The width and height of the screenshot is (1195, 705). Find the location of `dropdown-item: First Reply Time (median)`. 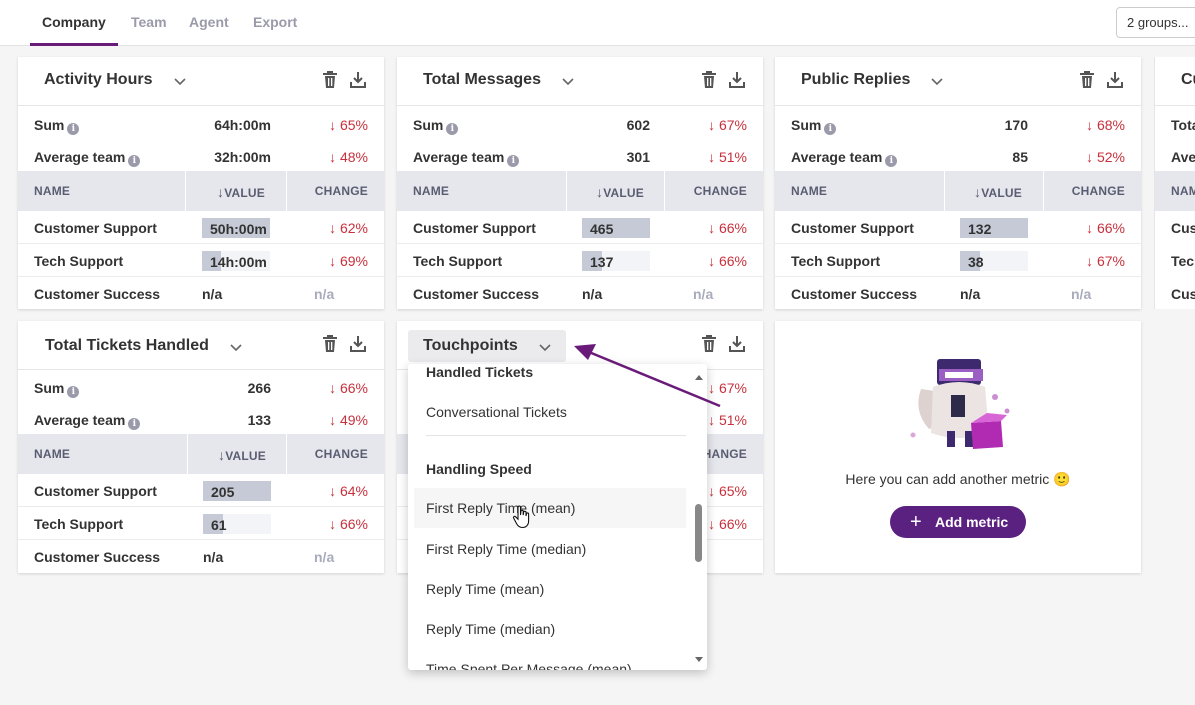

dropdown-item: First Reply Time (median) is located at coordinates (506, 549).